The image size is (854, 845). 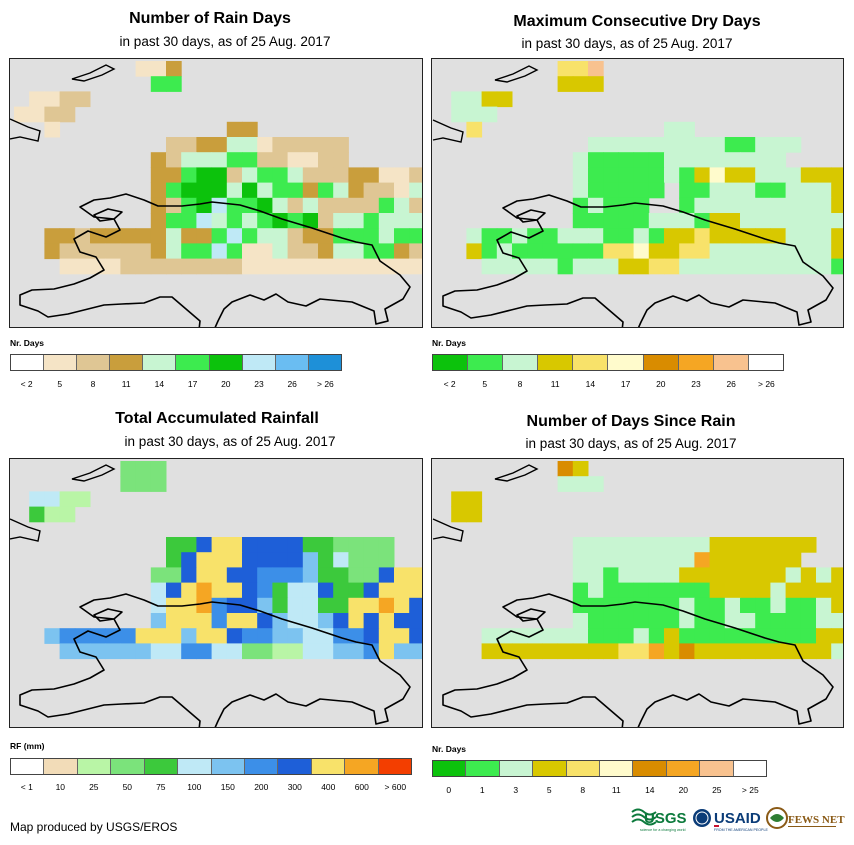 I want to click on legend-label: 8, so click(x=93, y=384).